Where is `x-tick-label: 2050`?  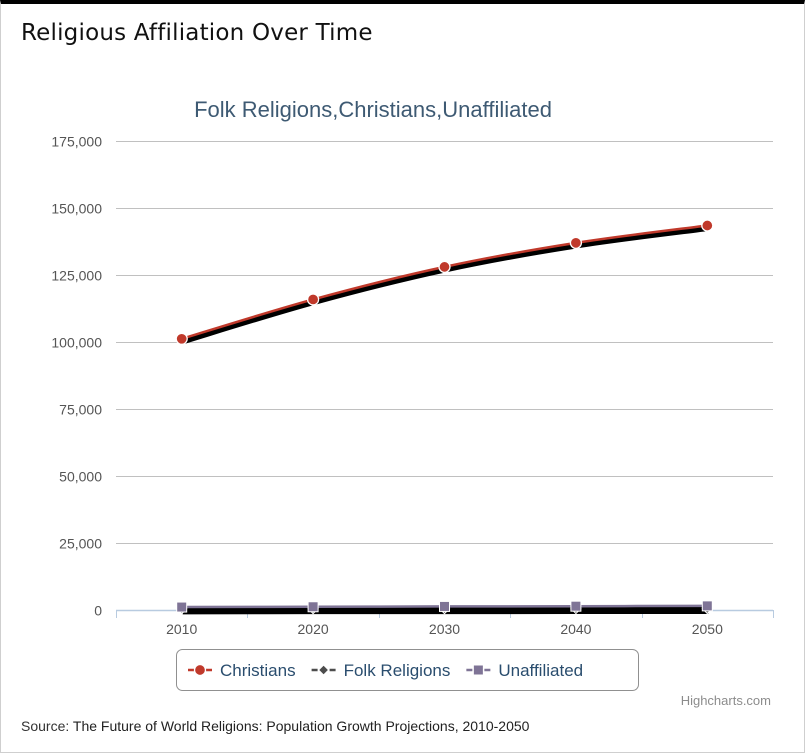 x-tick-label: 2050 is located at coordinates (707, 629).